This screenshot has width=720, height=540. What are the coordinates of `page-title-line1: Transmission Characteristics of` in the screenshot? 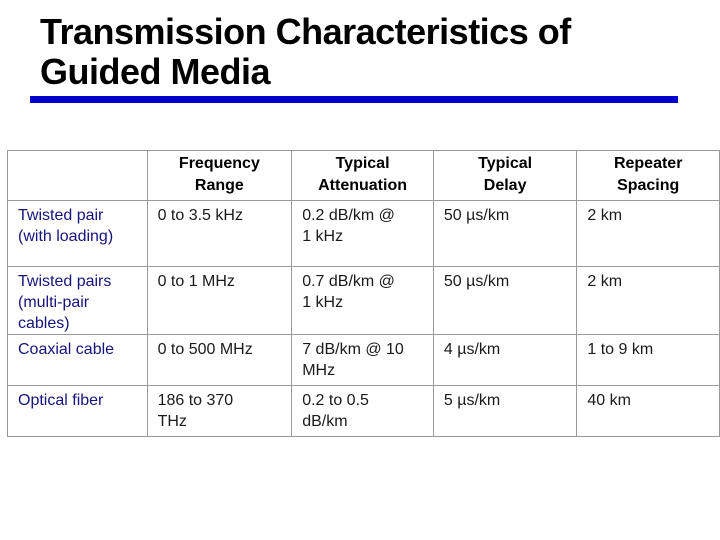 It's located at (305, 31).